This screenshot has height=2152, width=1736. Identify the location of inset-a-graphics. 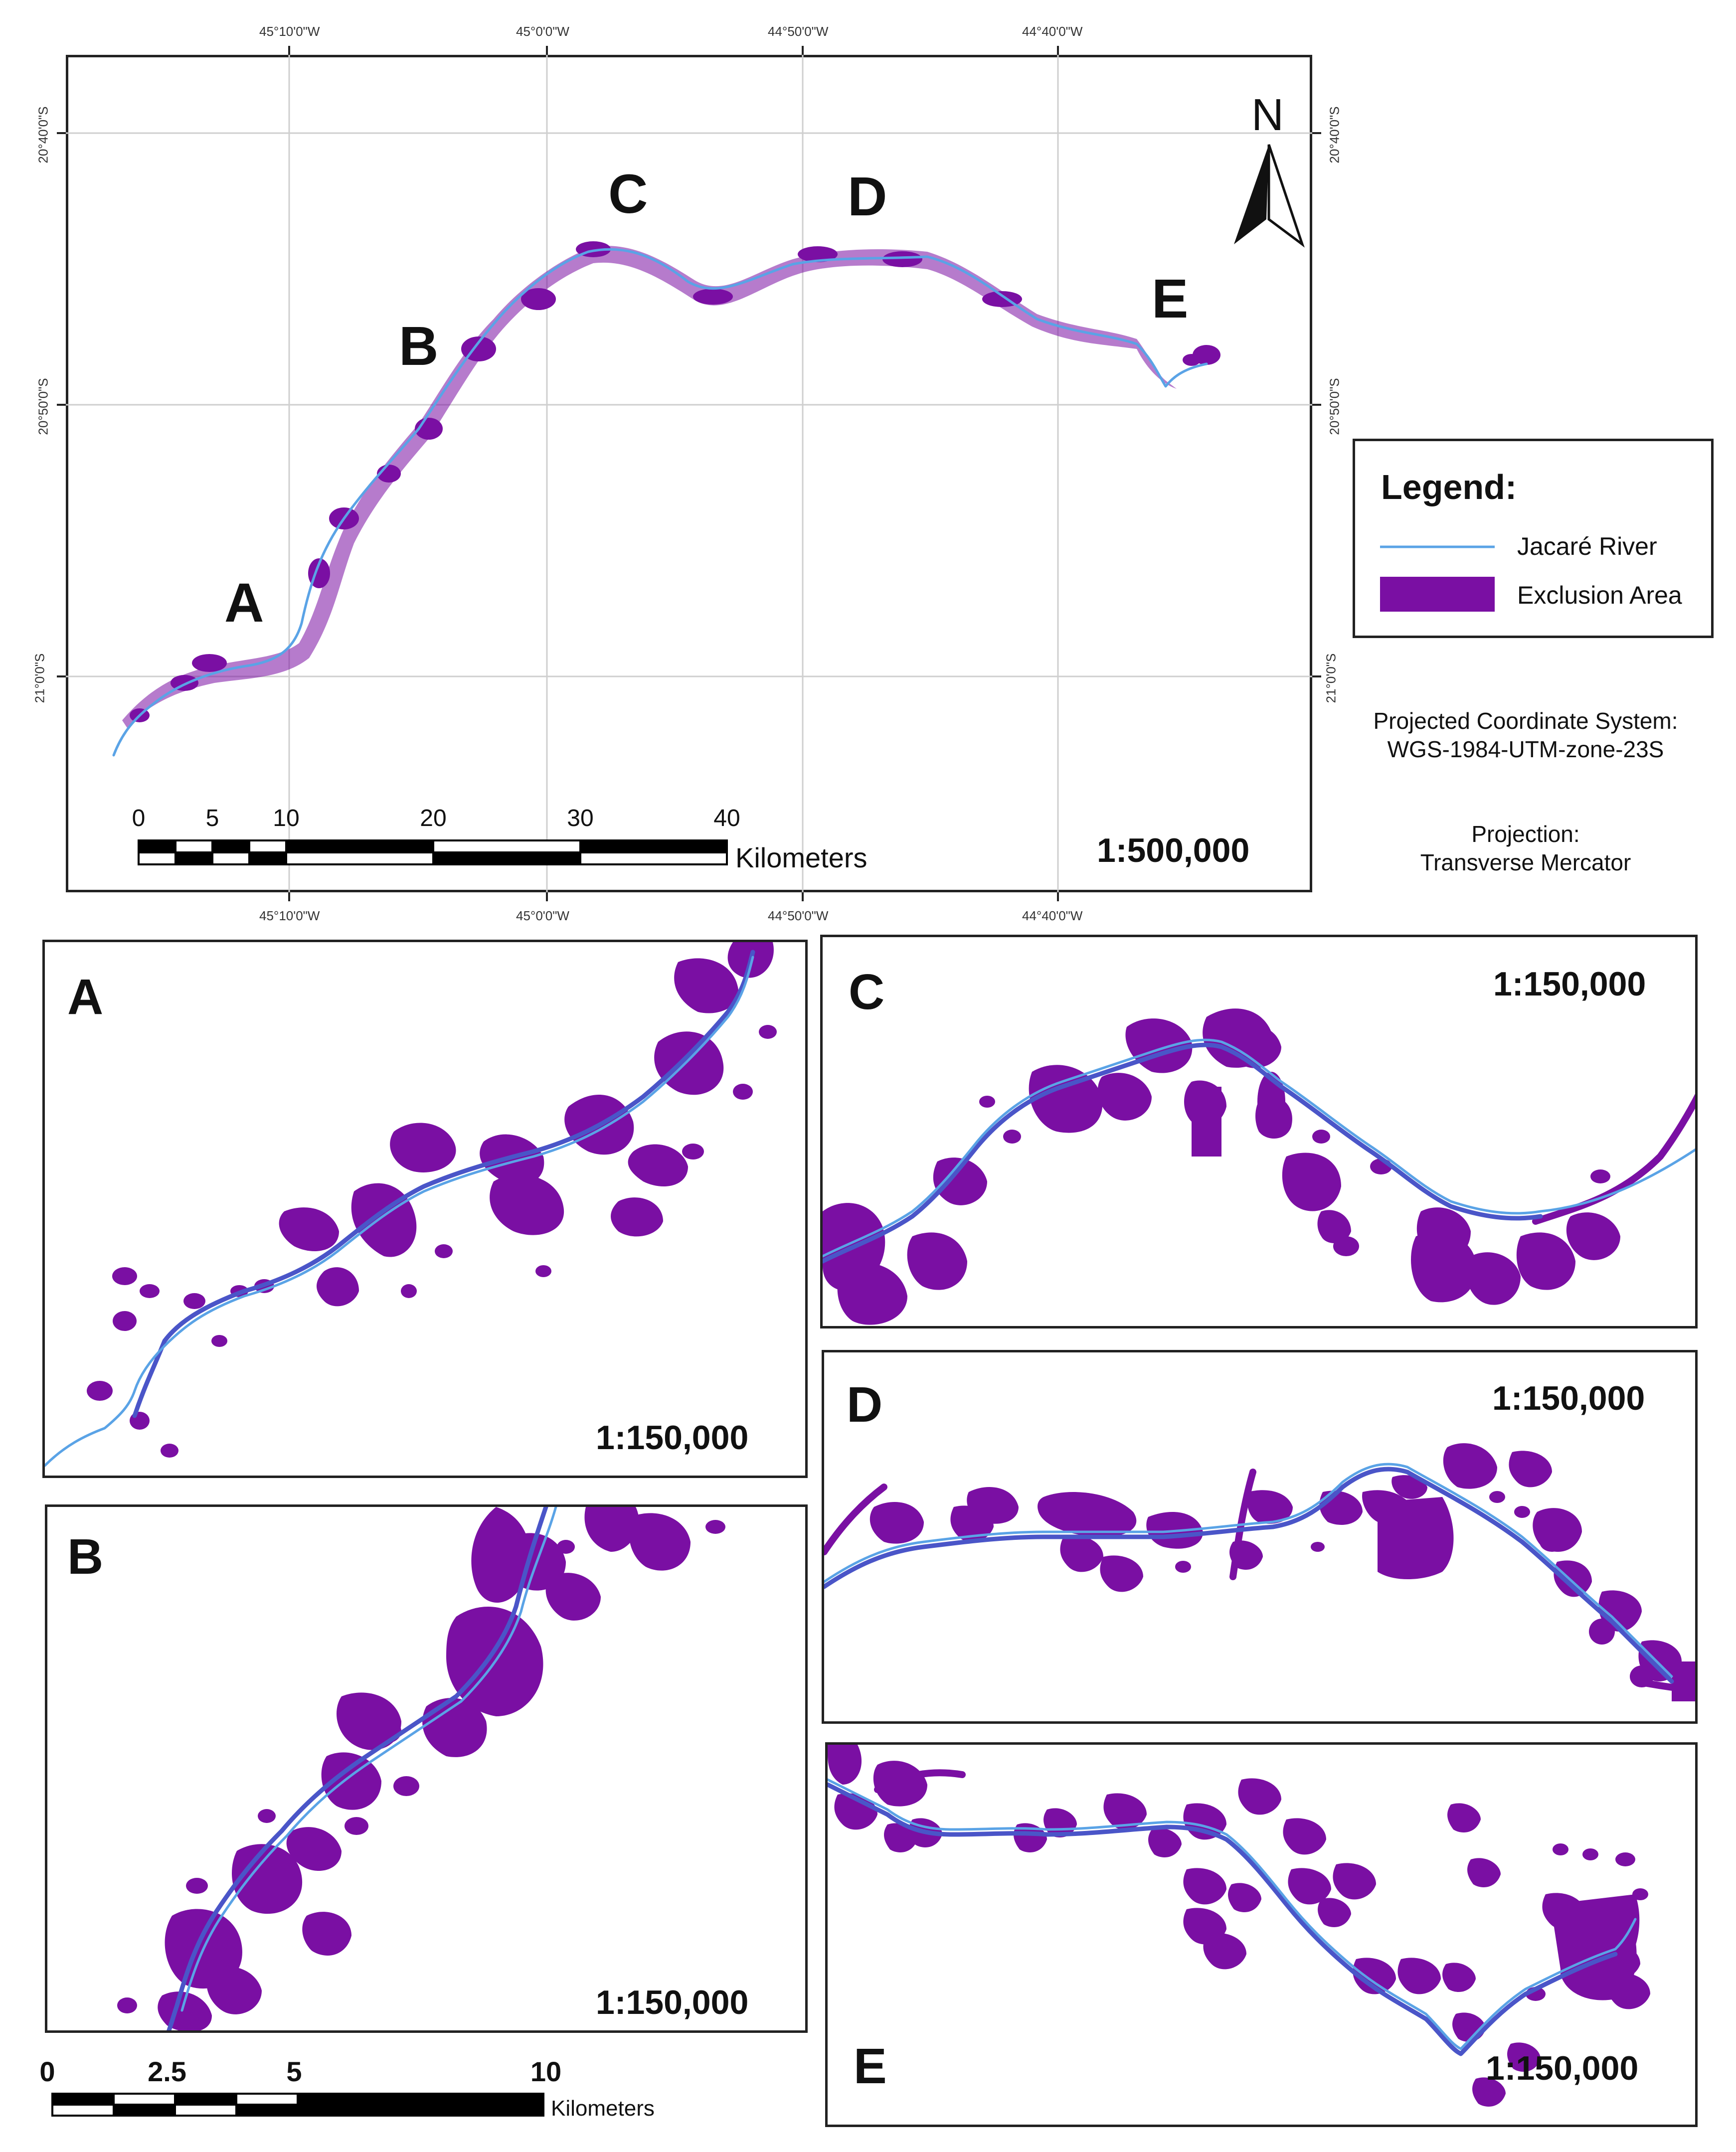
(411, 1204).